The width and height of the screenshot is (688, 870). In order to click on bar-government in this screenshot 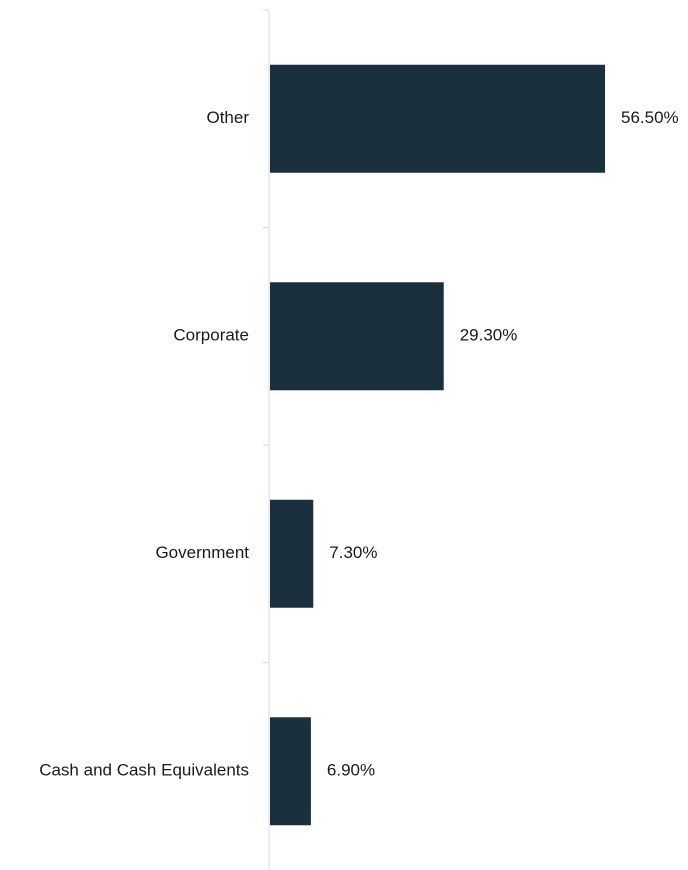, I will do `click(292, 553)`.